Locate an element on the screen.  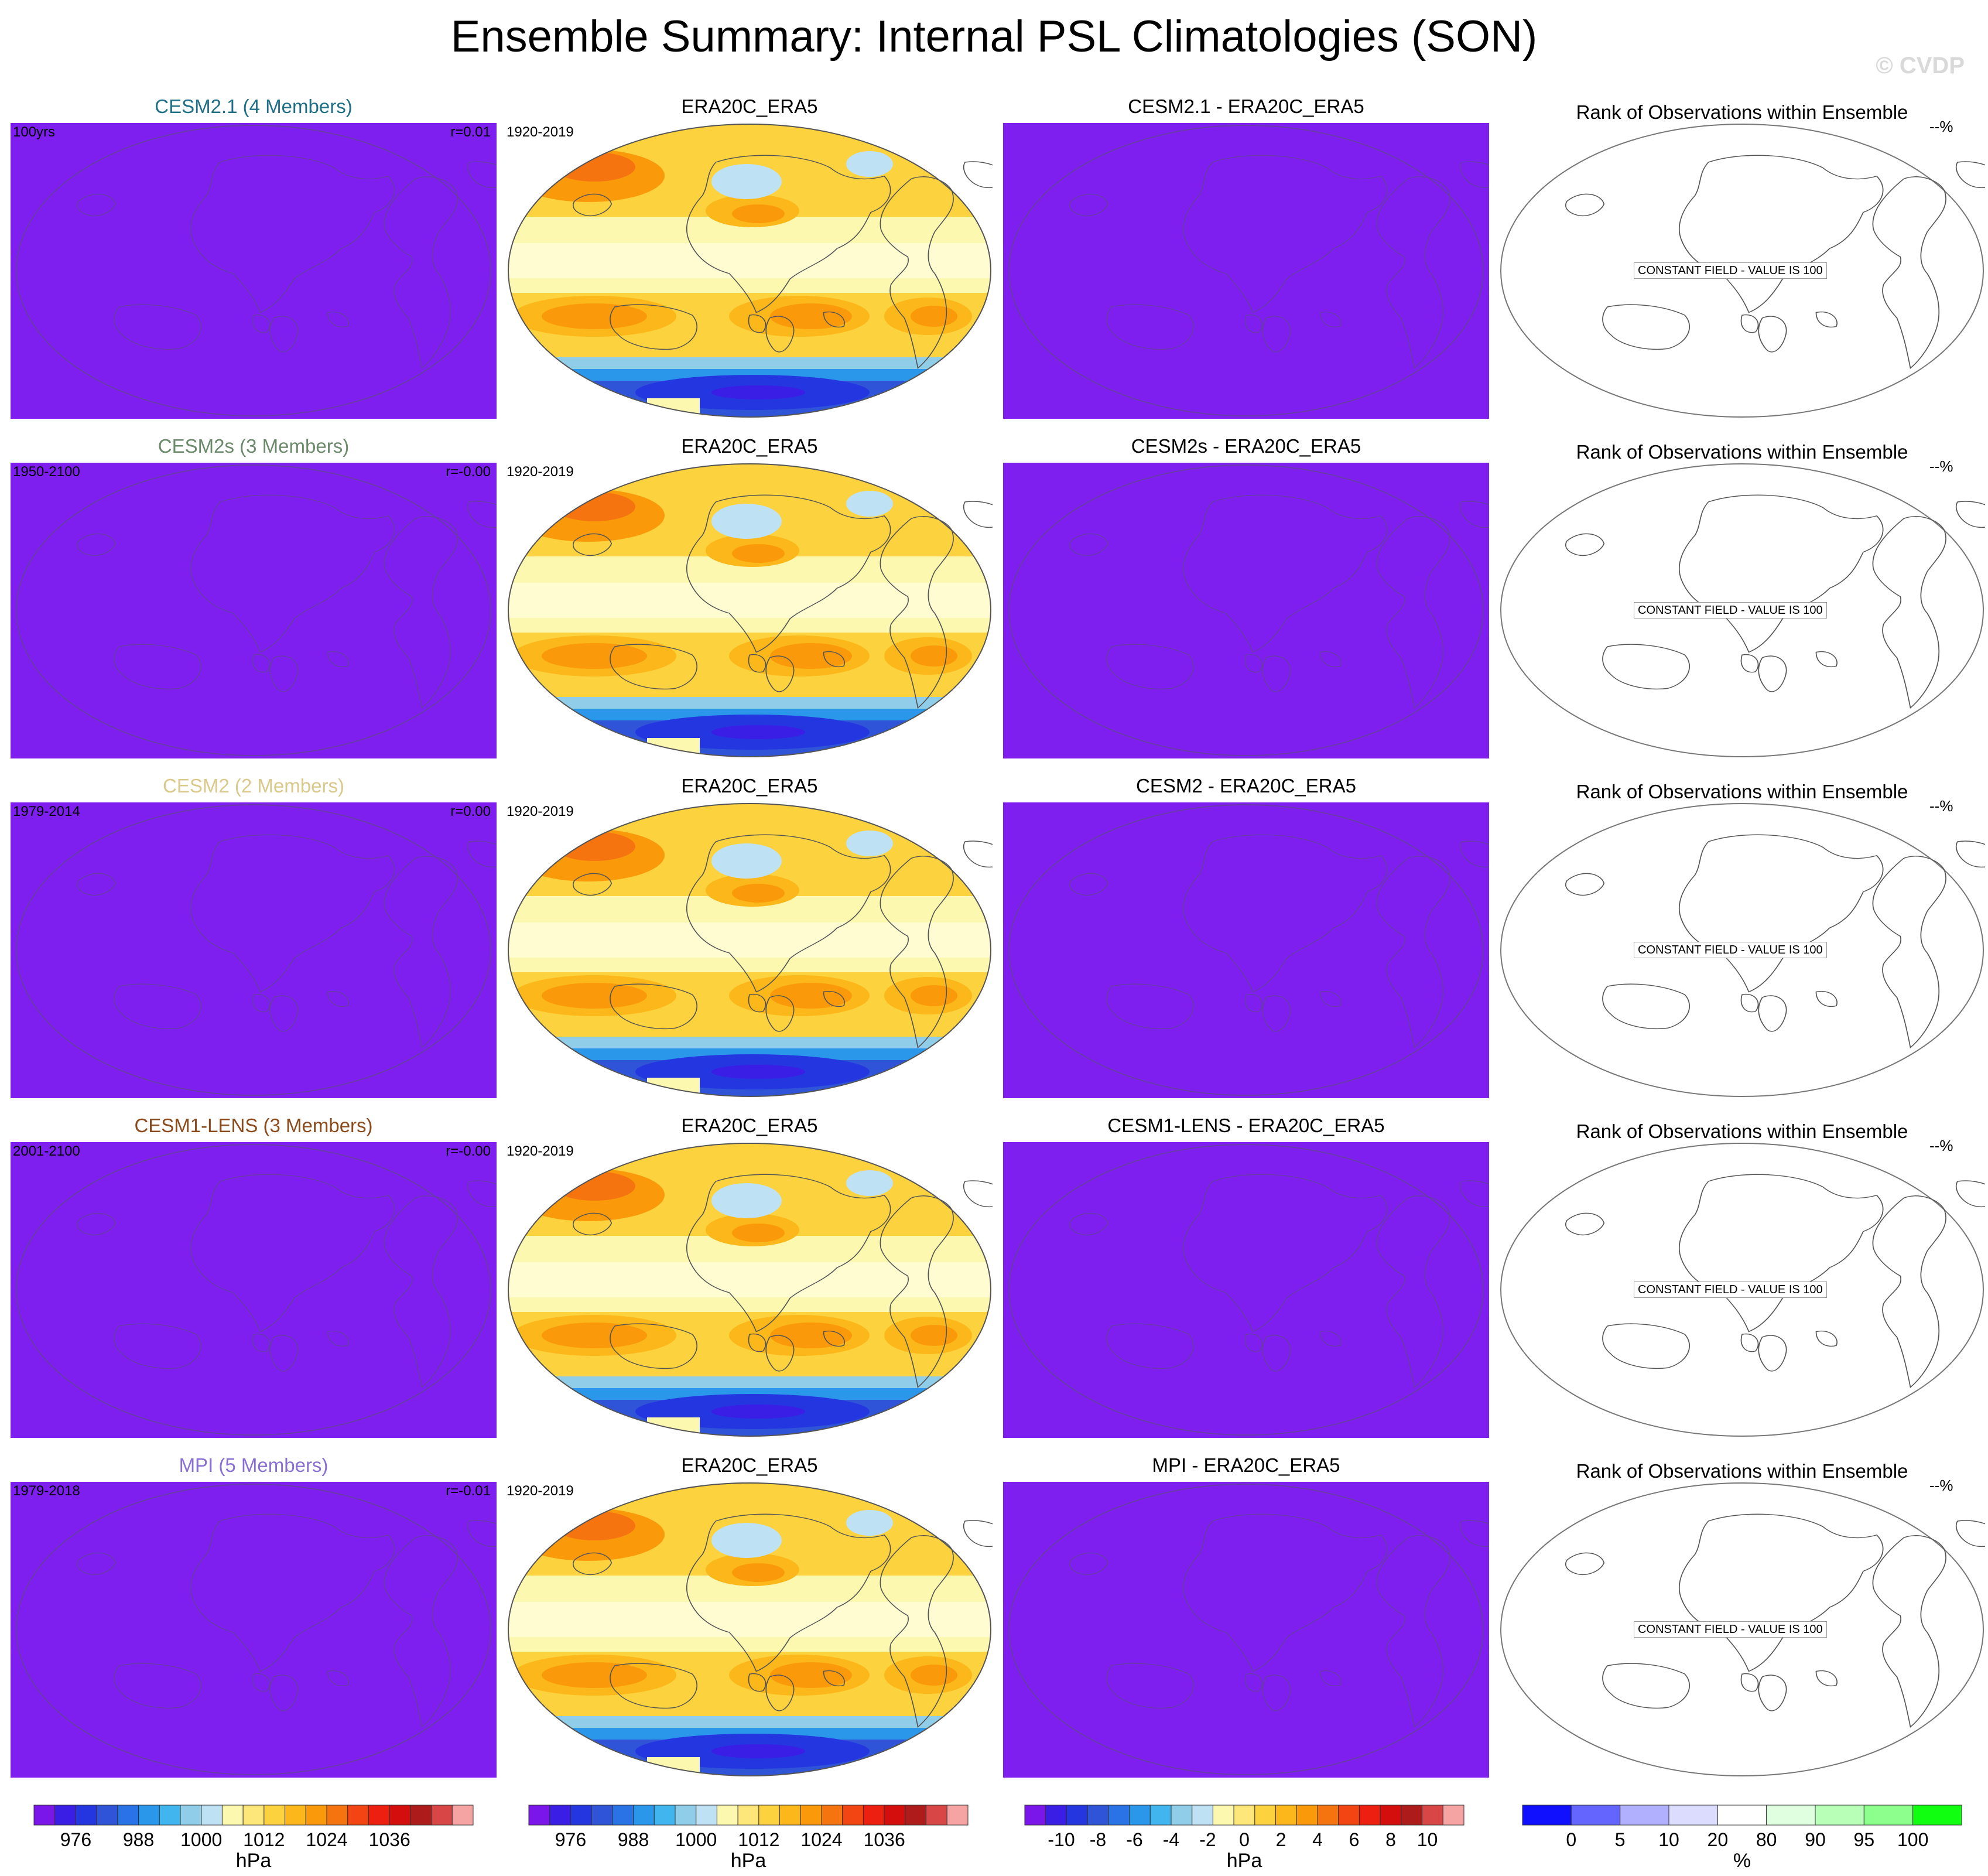
colorbar-tick-label: -4 is located at coordinates (1171, 1839).